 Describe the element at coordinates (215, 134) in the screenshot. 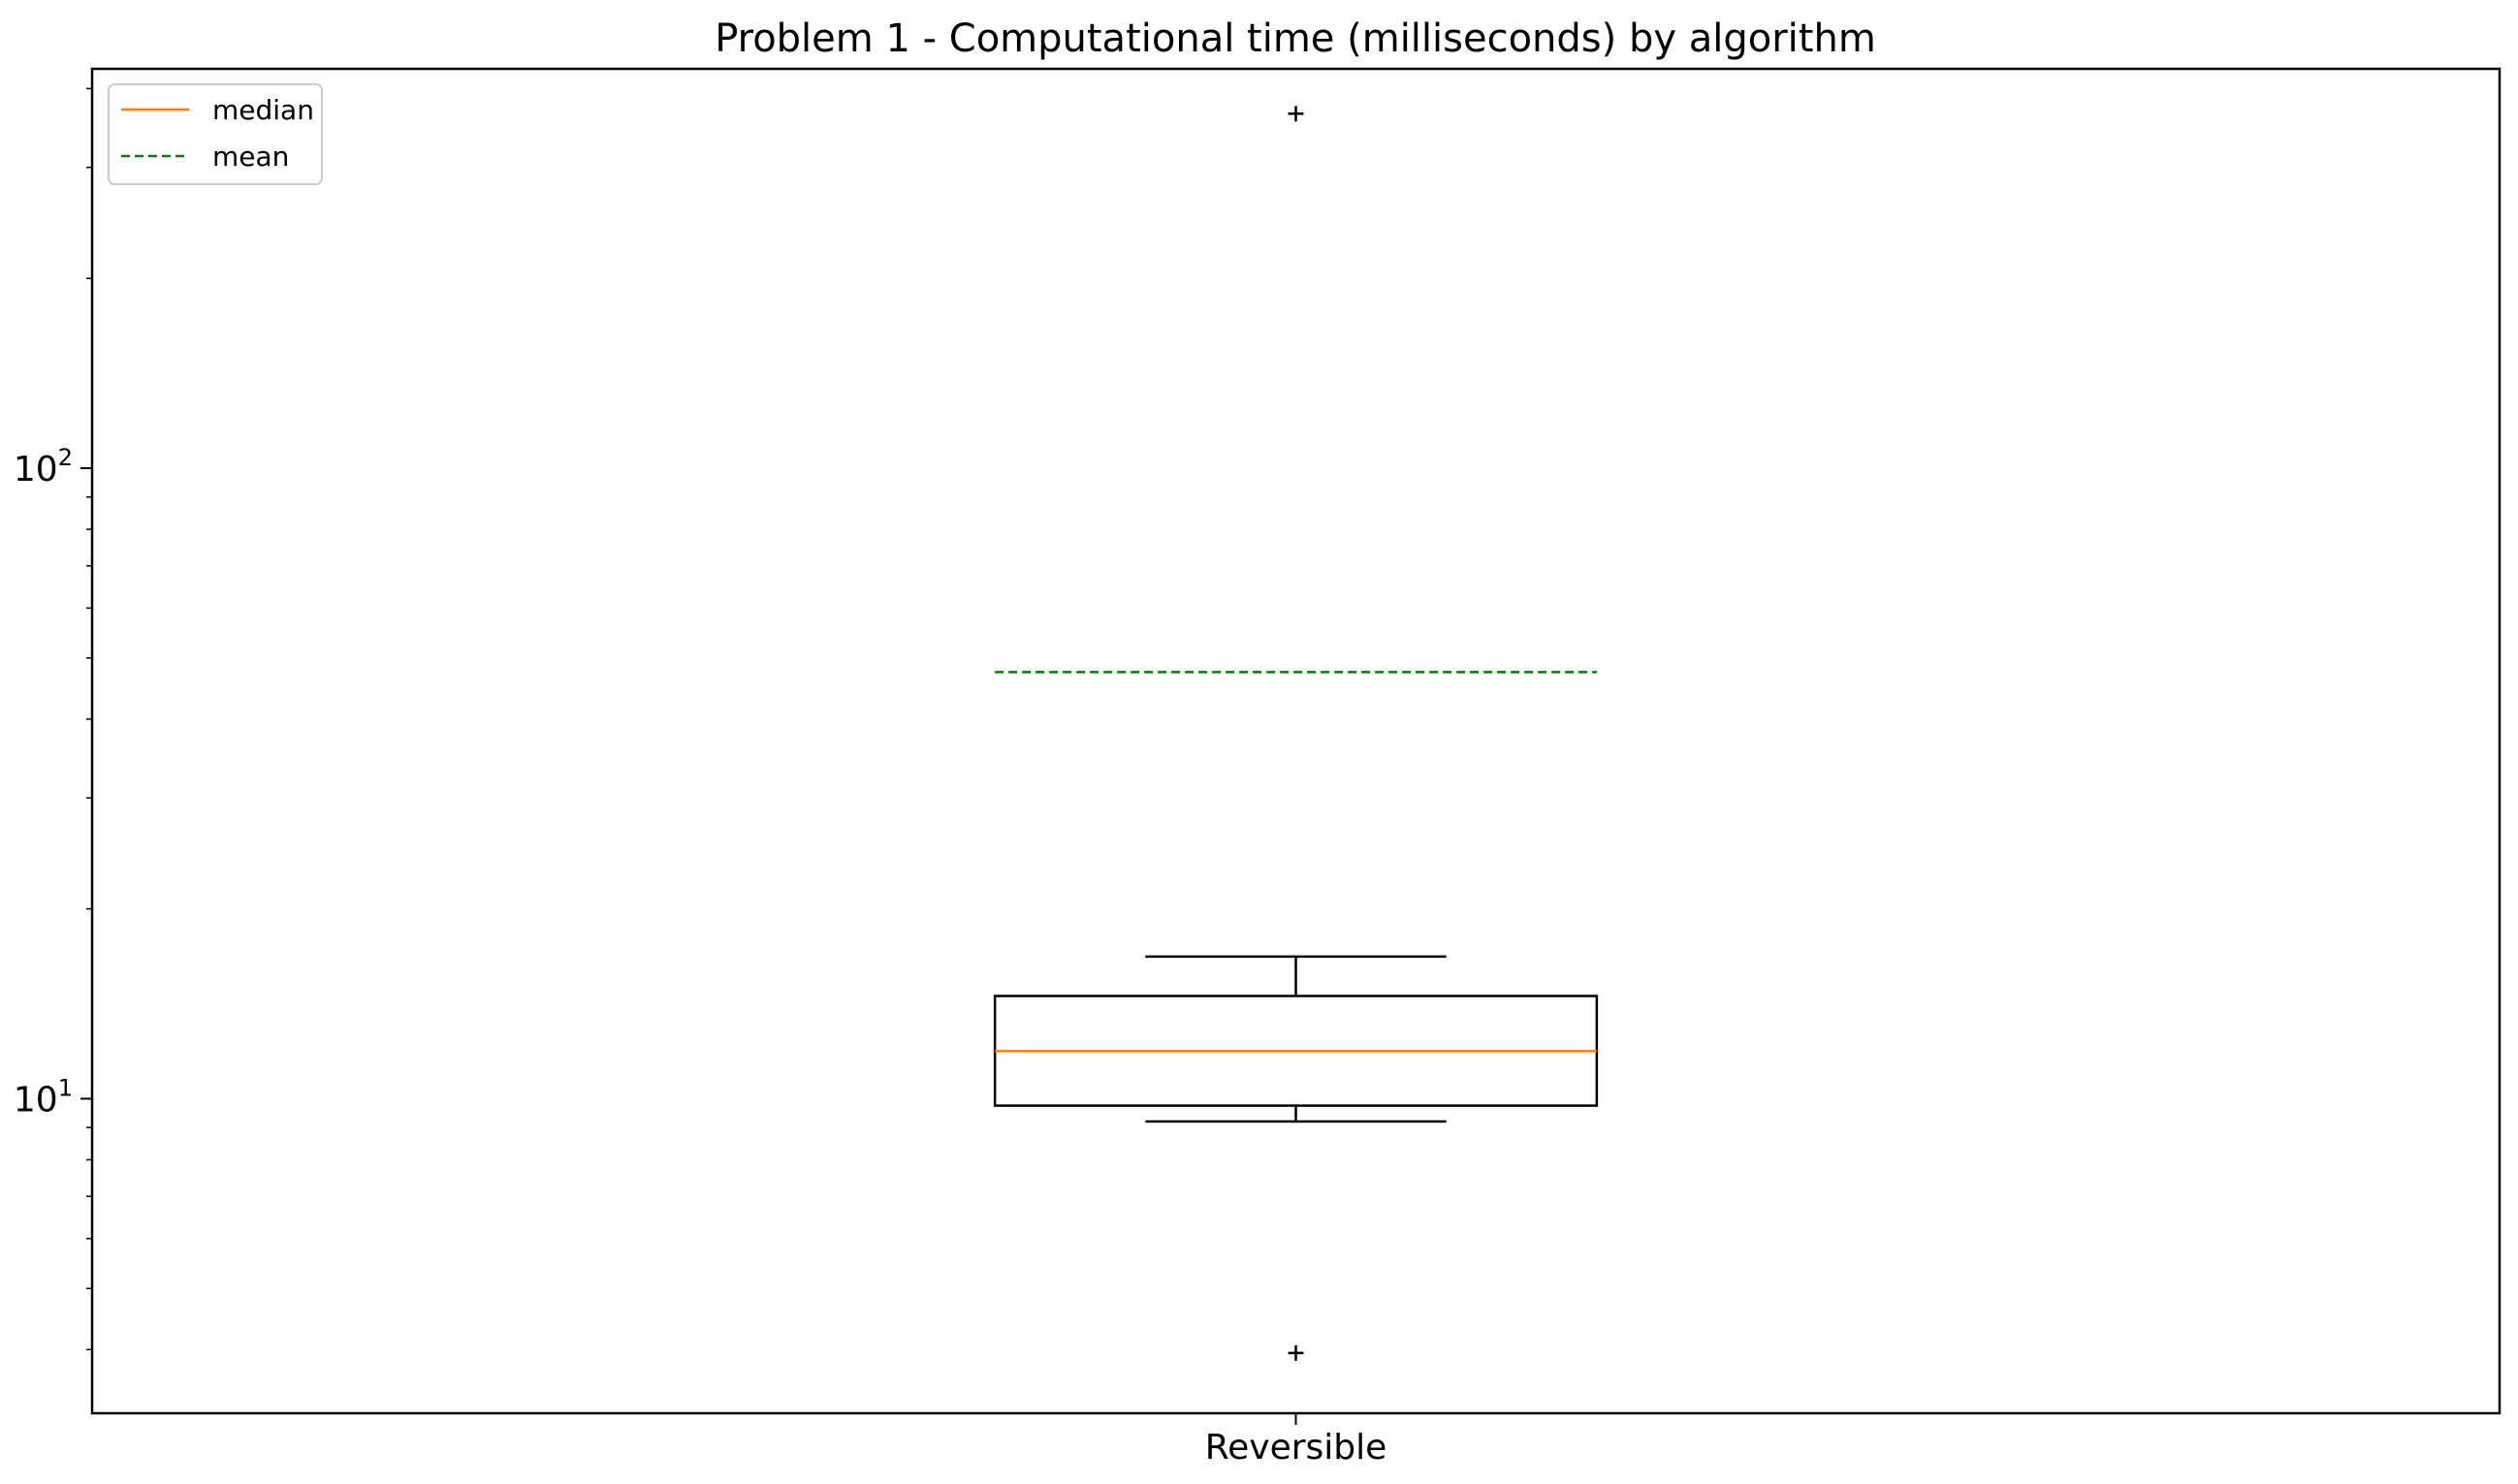

I see `legend: median mean` at that location.